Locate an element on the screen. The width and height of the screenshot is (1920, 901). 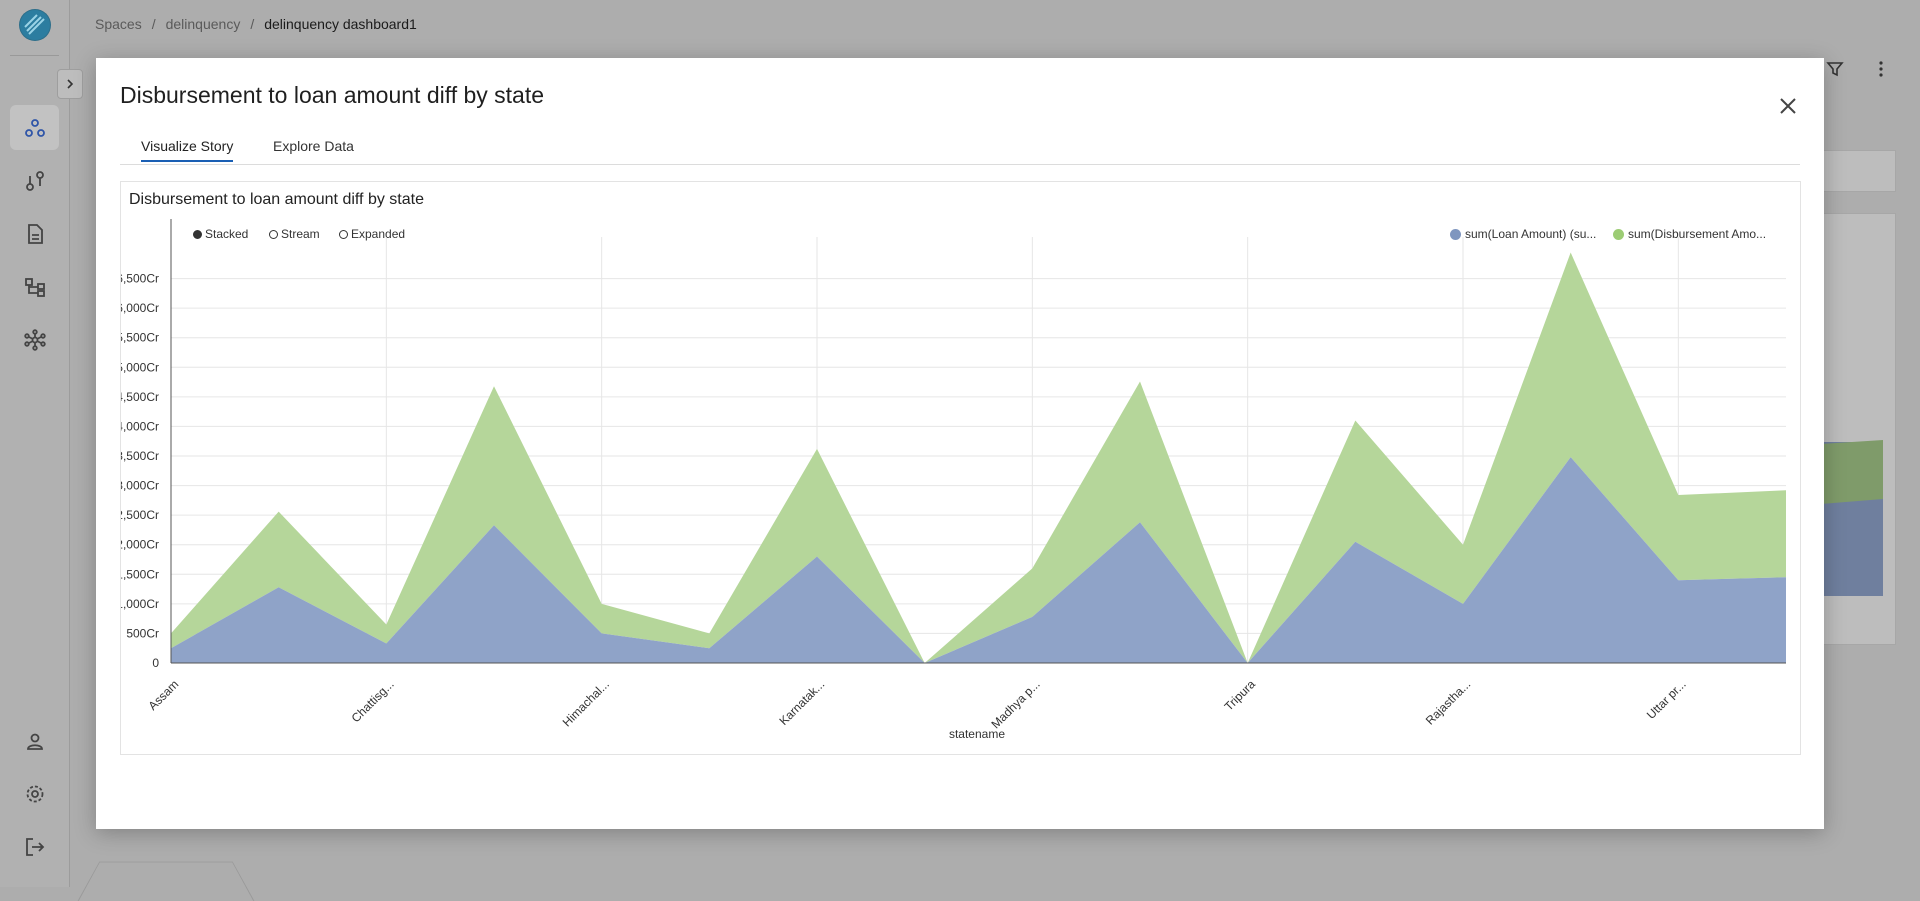
chevron-right-icon is located at coordinates (70, 84).